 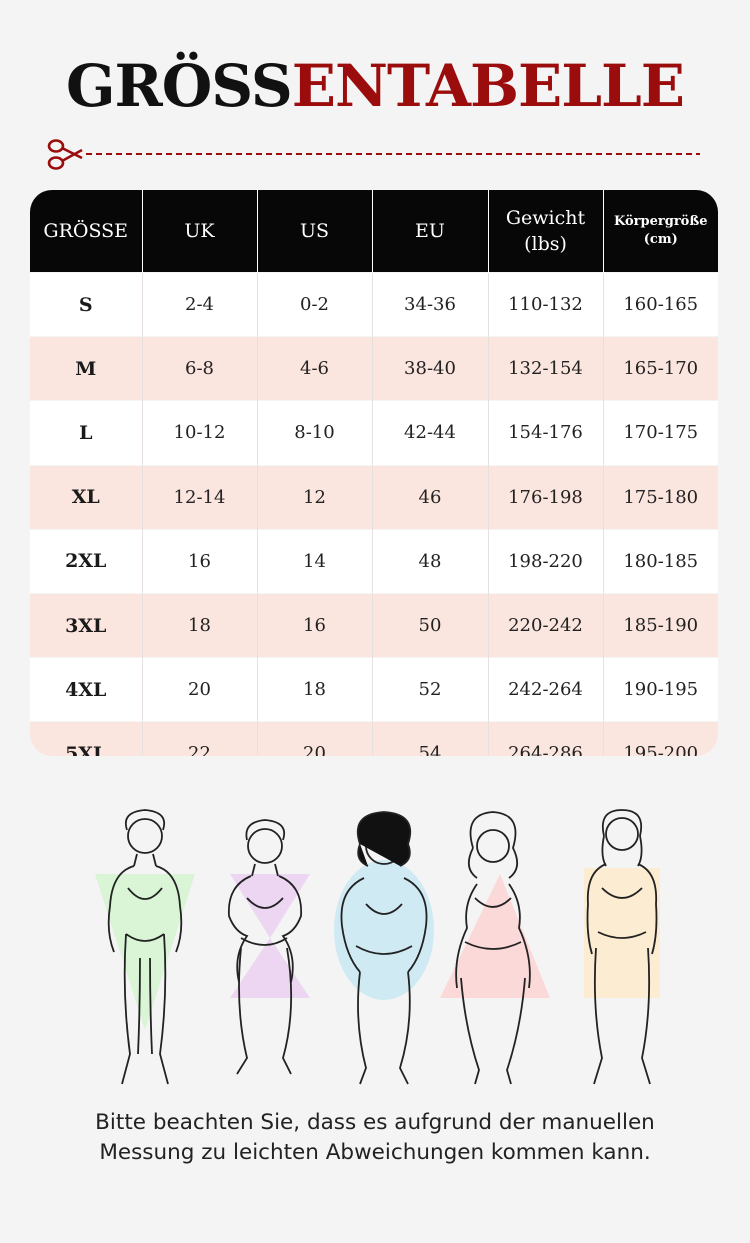 What do you see at coordinates (315, 561) in the screenshot?
I see `cell-us: 14` at bounding box center [315, 561].